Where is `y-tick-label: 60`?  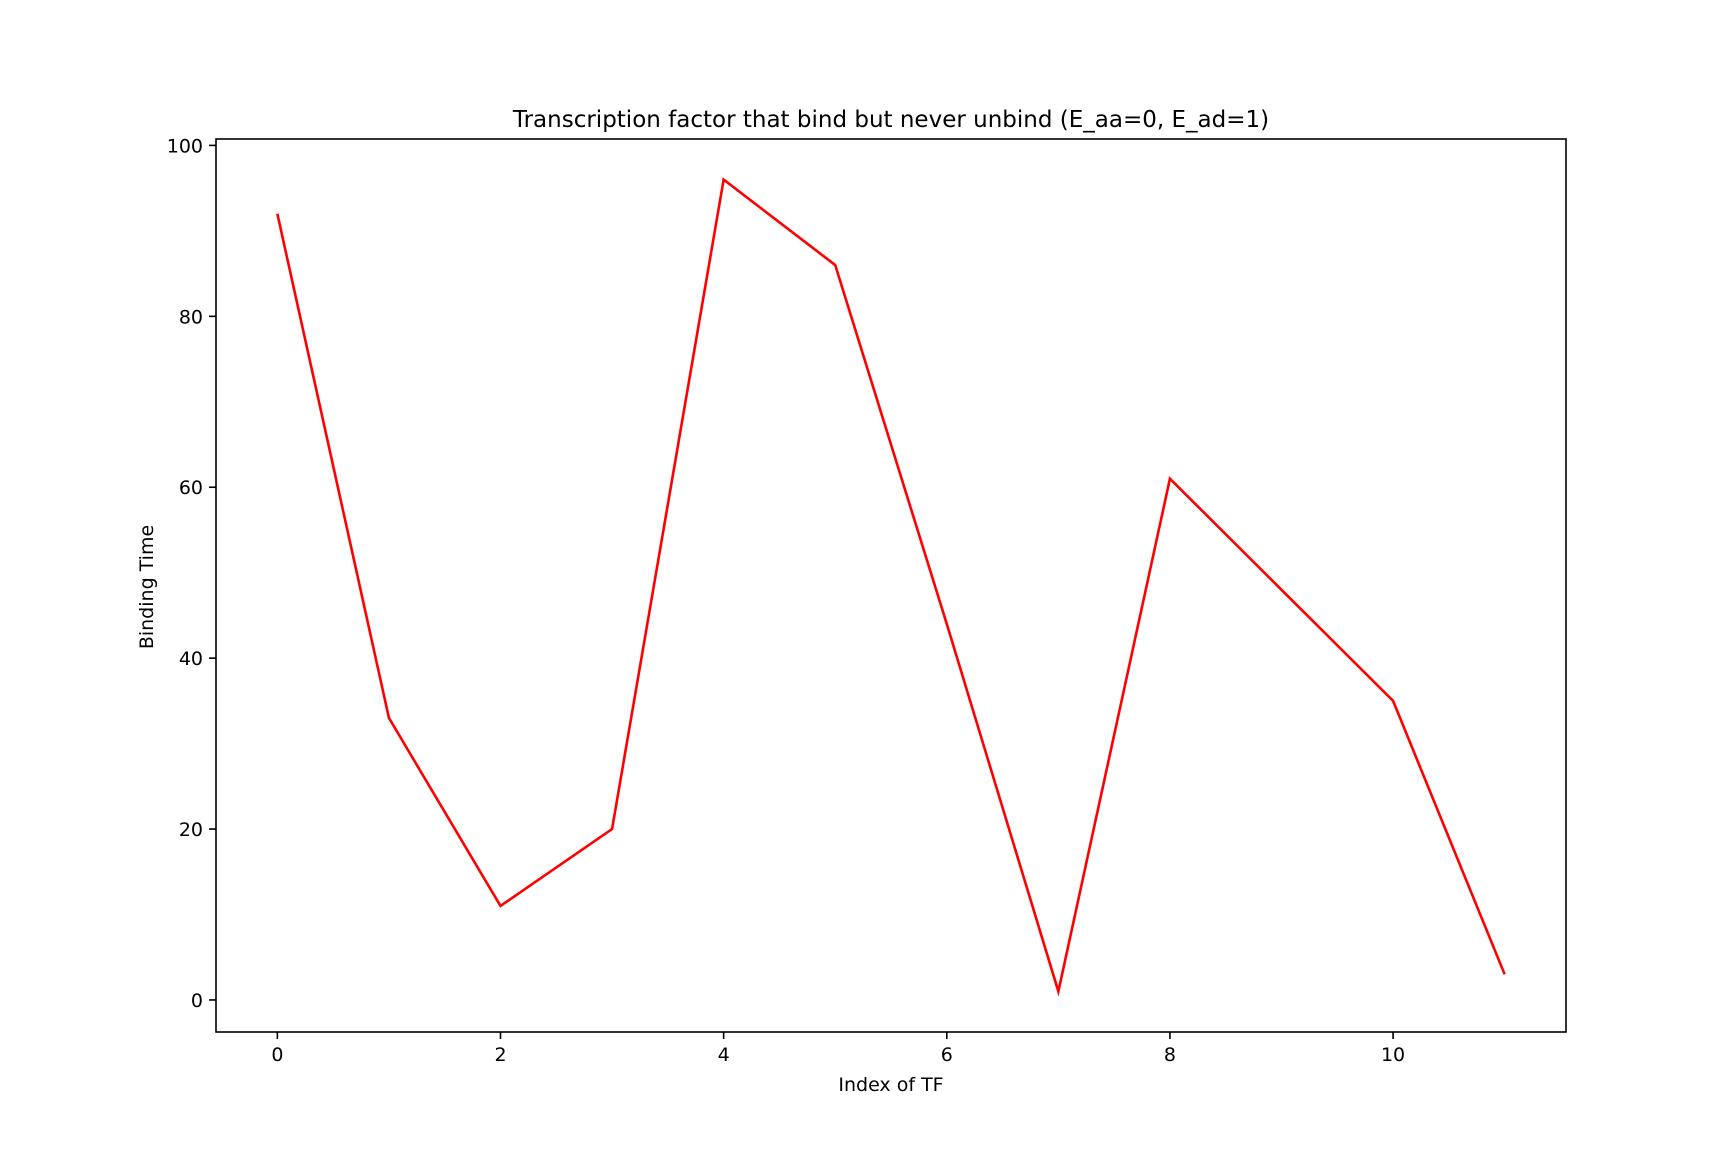
y-tick-label: 60 is located at coordinates (191, 488).